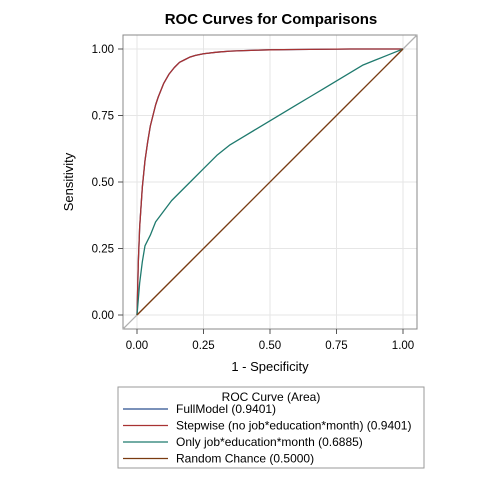 The image size is (480, 480). What do you see at coordinates (203, 346) in the screenshot?
I see `x-tick-label: 0.25` at bounding box center [203, 346].